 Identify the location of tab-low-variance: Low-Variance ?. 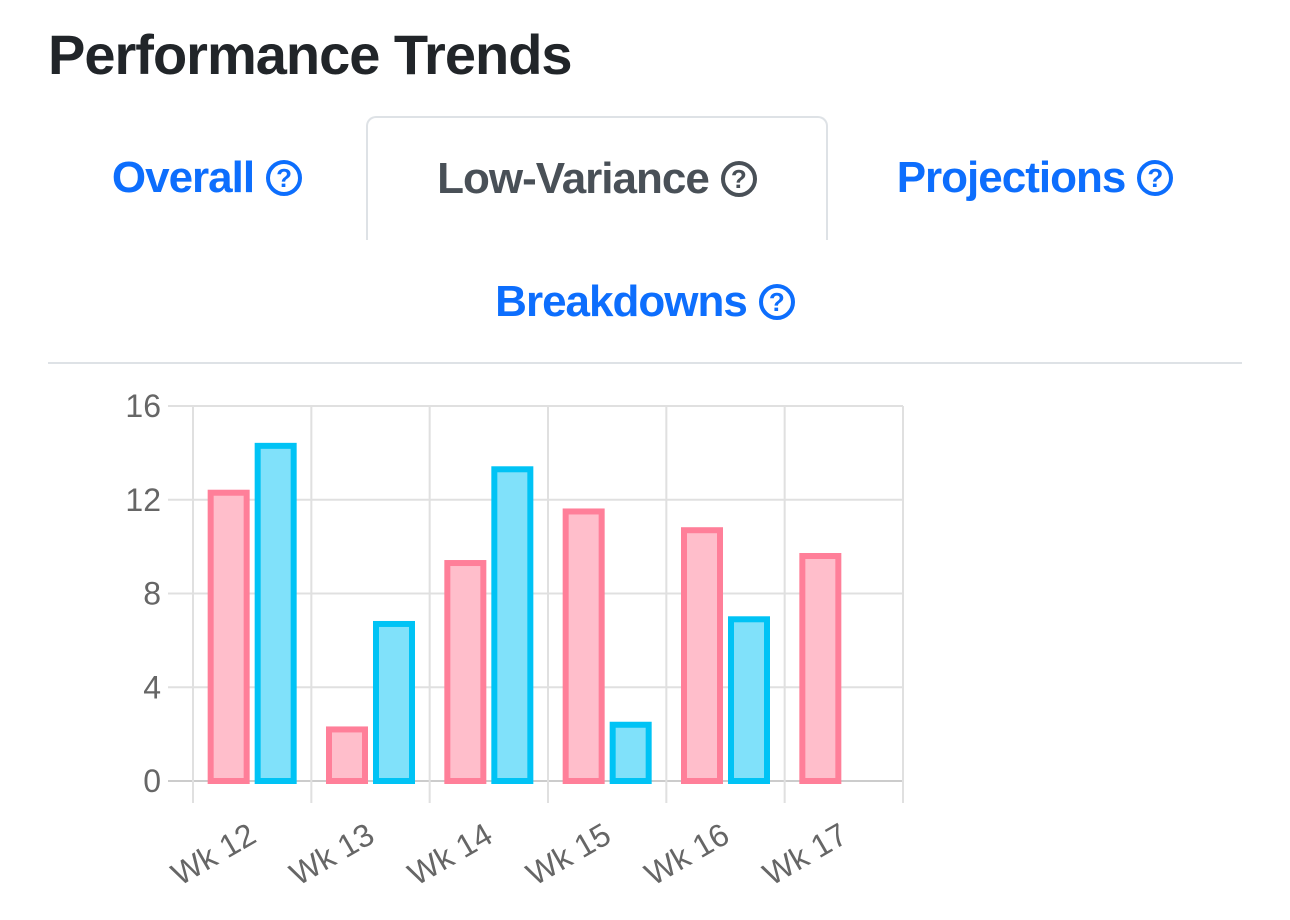
(597, 178).